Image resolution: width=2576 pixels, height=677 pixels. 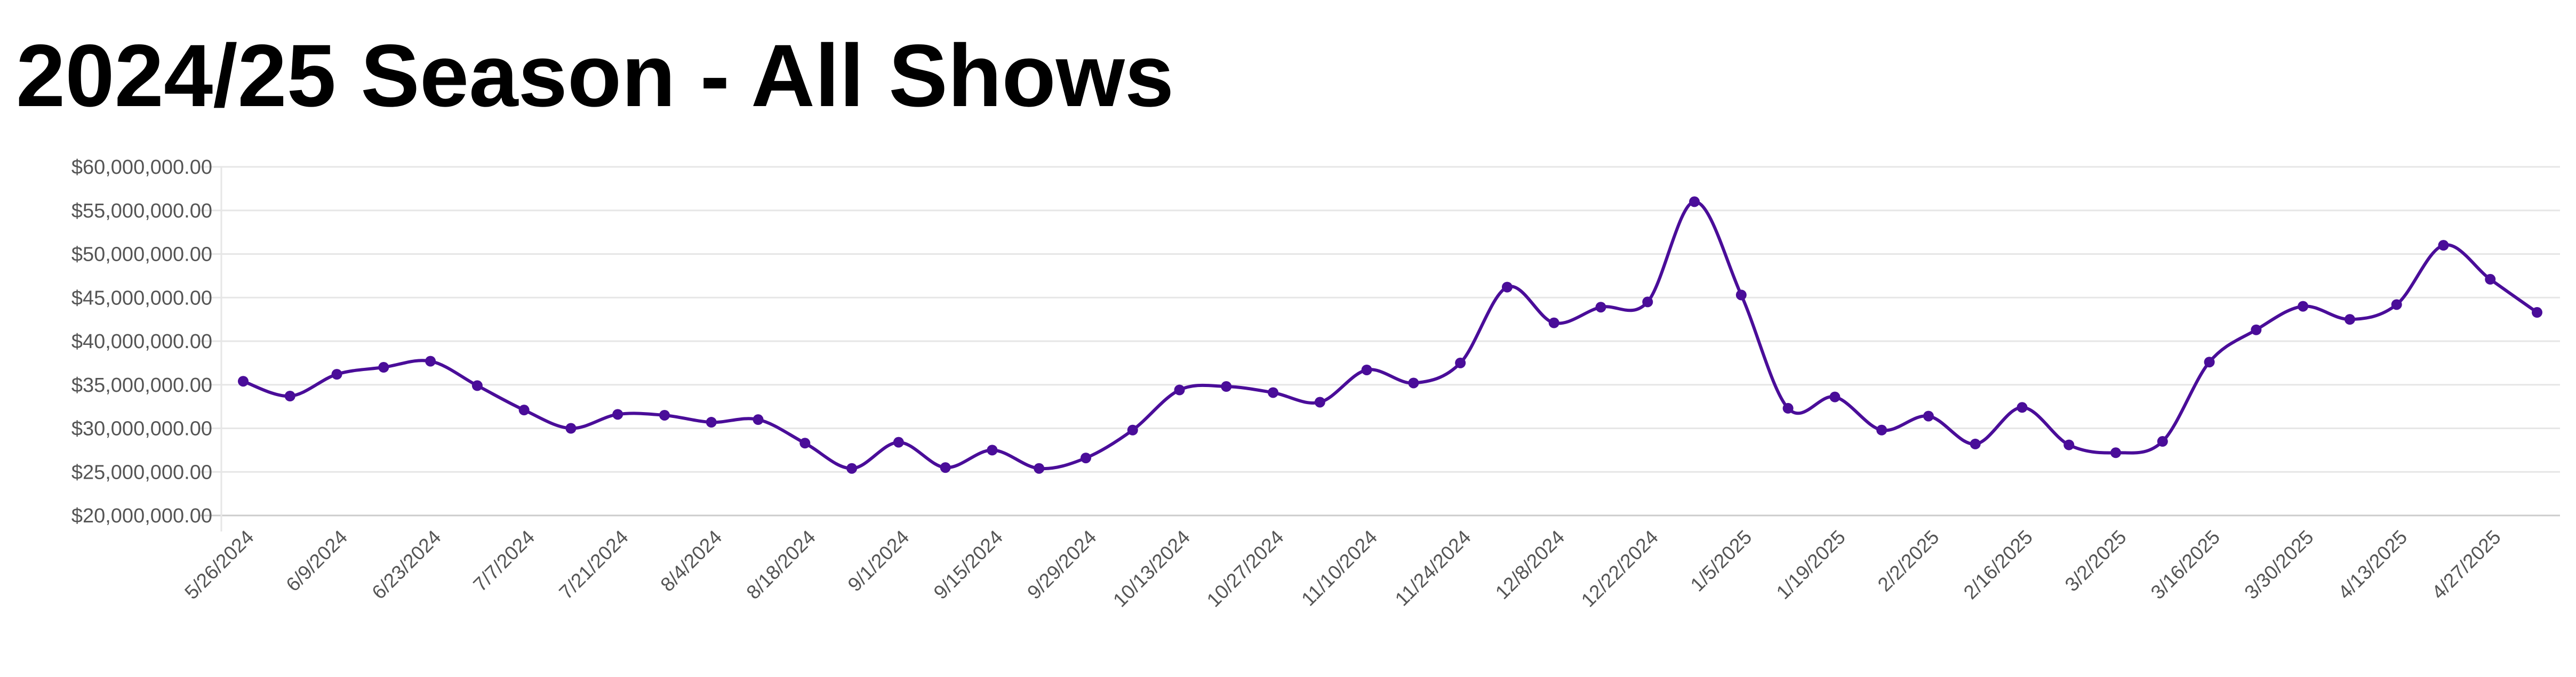 What do you see at coordinates (141, 429) in the screenshot?
I see `y-tick-label: $30,000,000.00` at bounding box center [141, 429].